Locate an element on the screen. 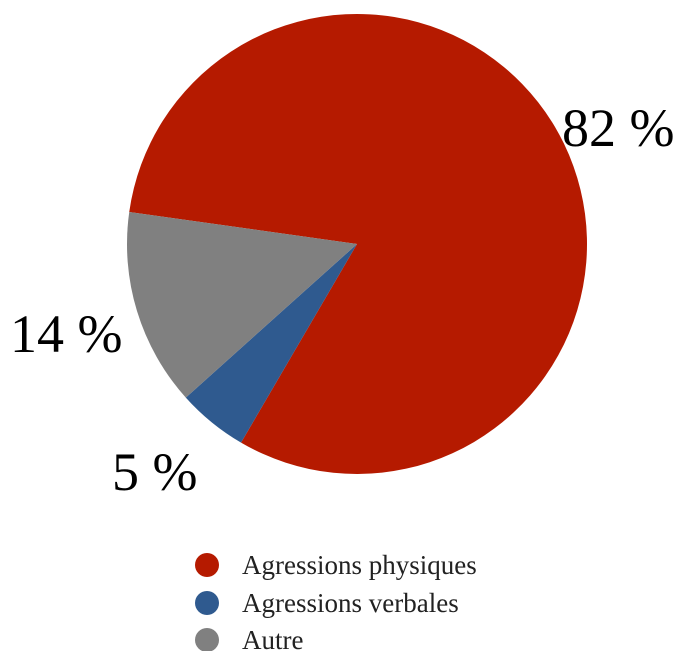 Image resolution: width=693 pixels, height=651 pixels. legend-item-agressions-verbales: Agressions verbales is located at coordinates (327, 603).